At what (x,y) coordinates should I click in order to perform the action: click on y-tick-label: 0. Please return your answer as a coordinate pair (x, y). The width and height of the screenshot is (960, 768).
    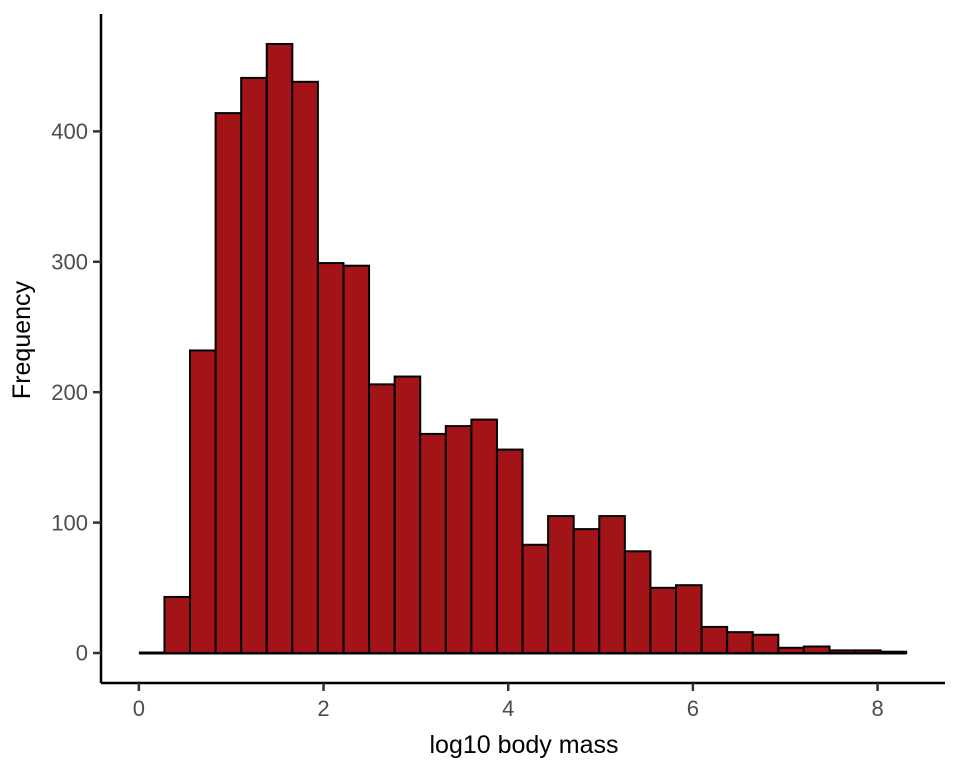
    Looking at the image, I should click on (82, 653).